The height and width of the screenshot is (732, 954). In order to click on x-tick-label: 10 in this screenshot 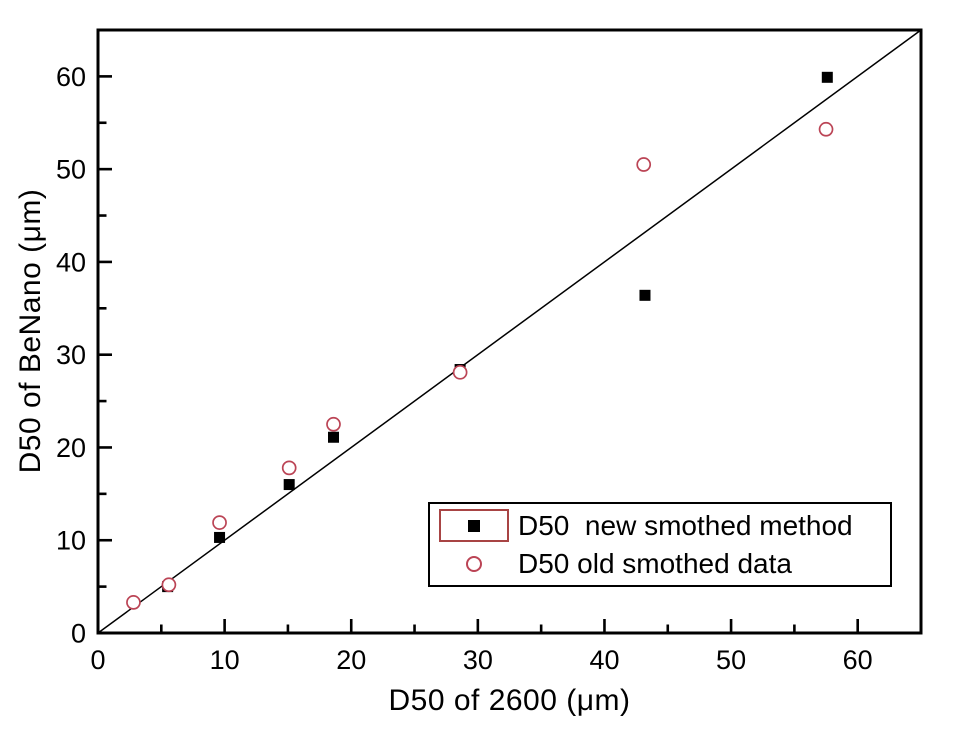, I will do `click(225, 660)`.